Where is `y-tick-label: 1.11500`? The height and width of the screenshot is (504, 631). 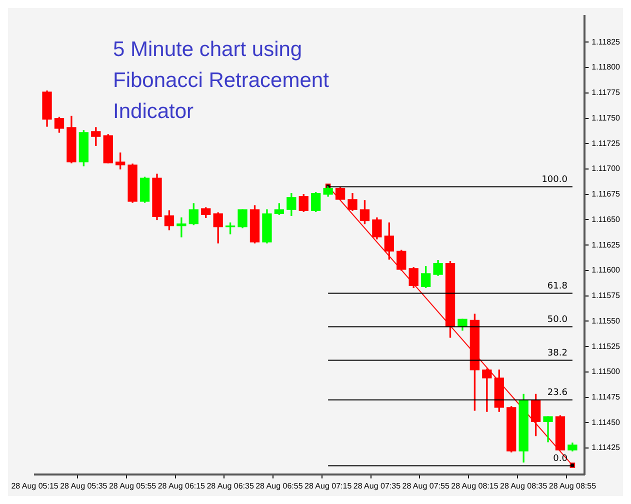 y-tick-label: 1.11500 is located at coordinates (606, 371).